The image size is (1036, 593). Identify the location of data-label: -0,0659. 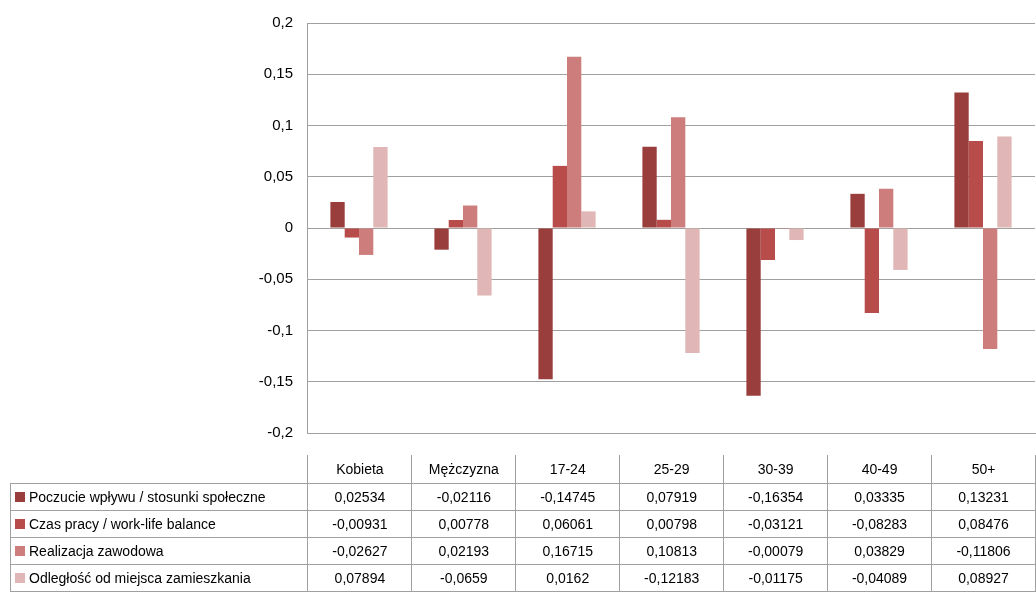
(463, 577).